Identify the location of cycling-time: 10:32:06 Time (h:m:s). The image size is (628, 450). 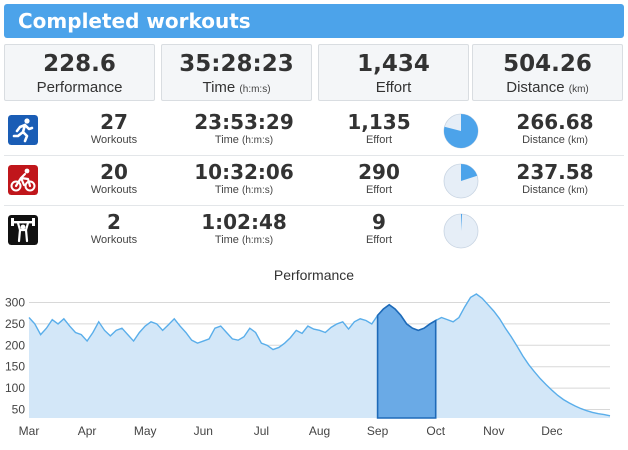
(244, 178).